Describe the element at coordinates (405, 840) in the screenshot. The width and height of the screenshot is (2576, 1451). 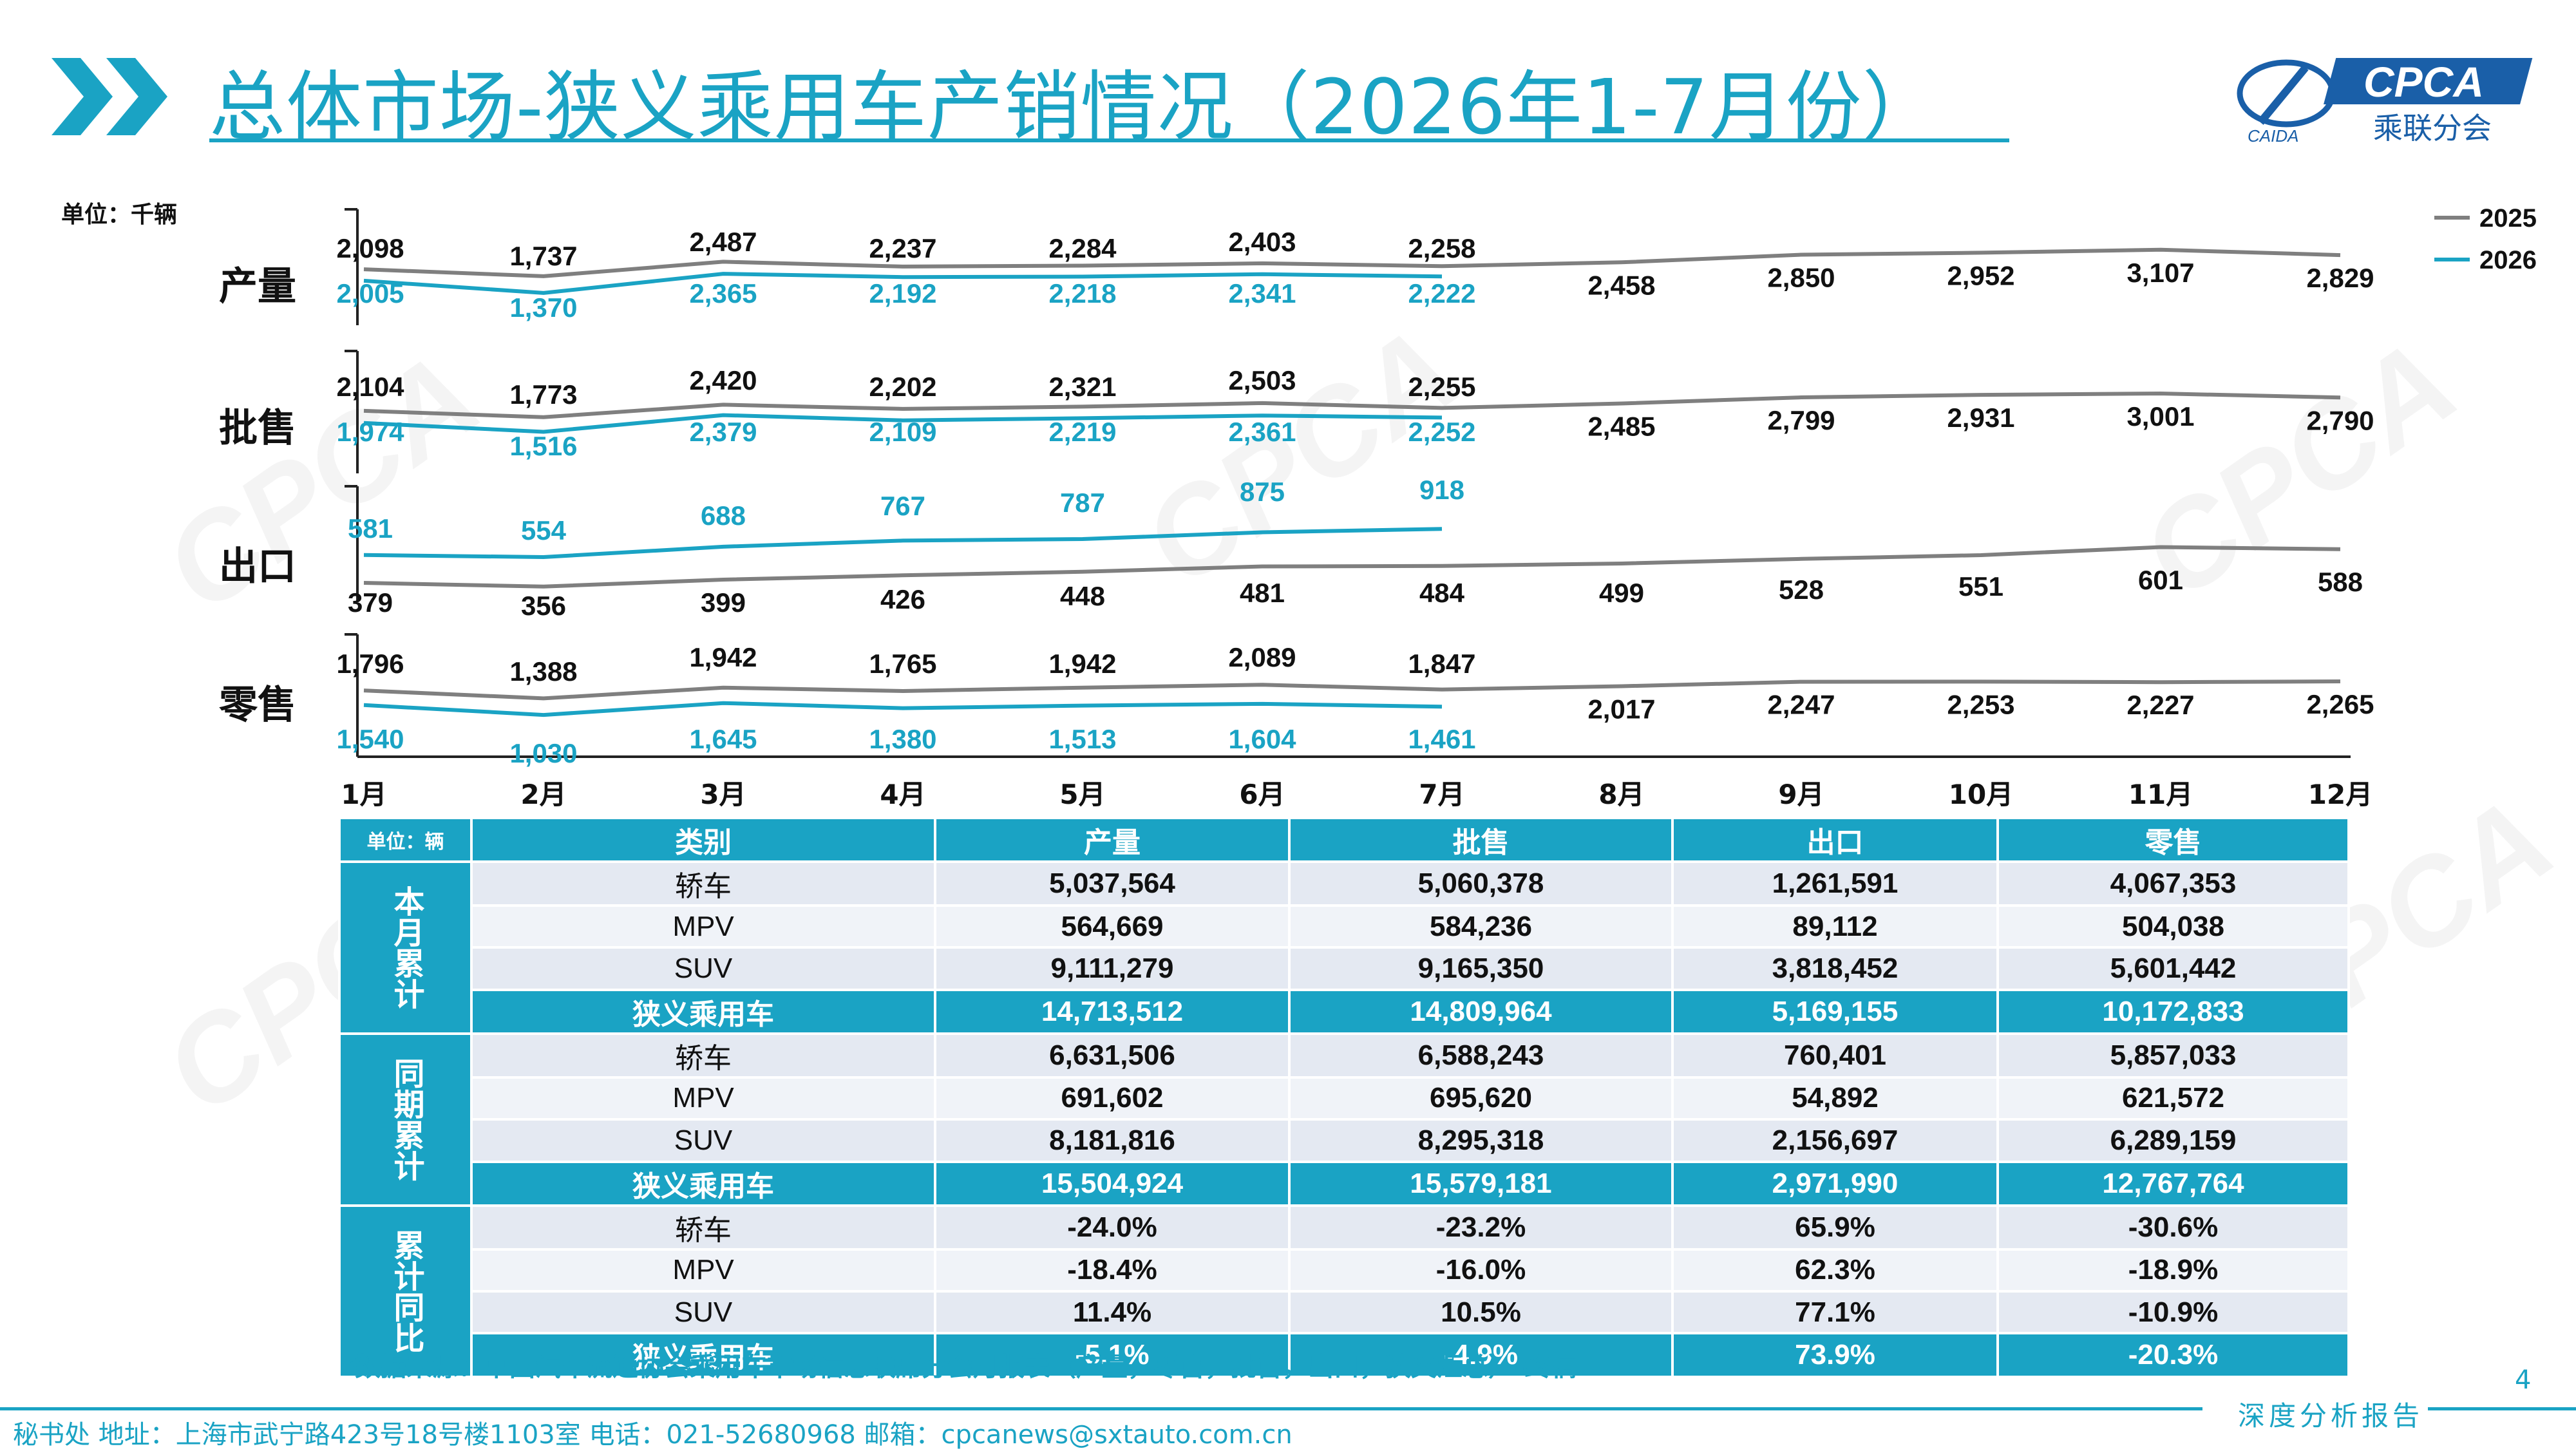
I see `table-unit-label: 单位：辆` at that location.